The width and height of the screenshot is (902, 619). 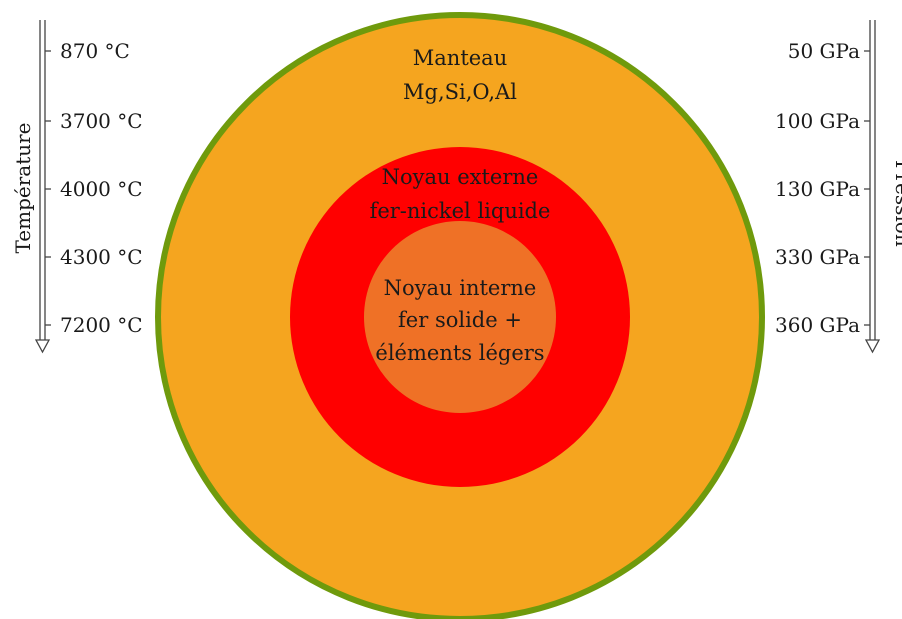 What do you see at coordinates (101, 257) in the screenshot?
I see `temperature-label: 4300 °C` at bounding box center [101, 257].